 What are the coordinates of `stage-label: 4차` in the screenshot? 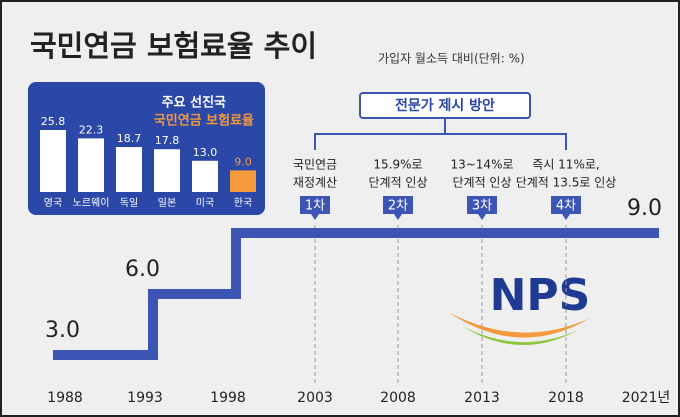 It's located at (566, 206).